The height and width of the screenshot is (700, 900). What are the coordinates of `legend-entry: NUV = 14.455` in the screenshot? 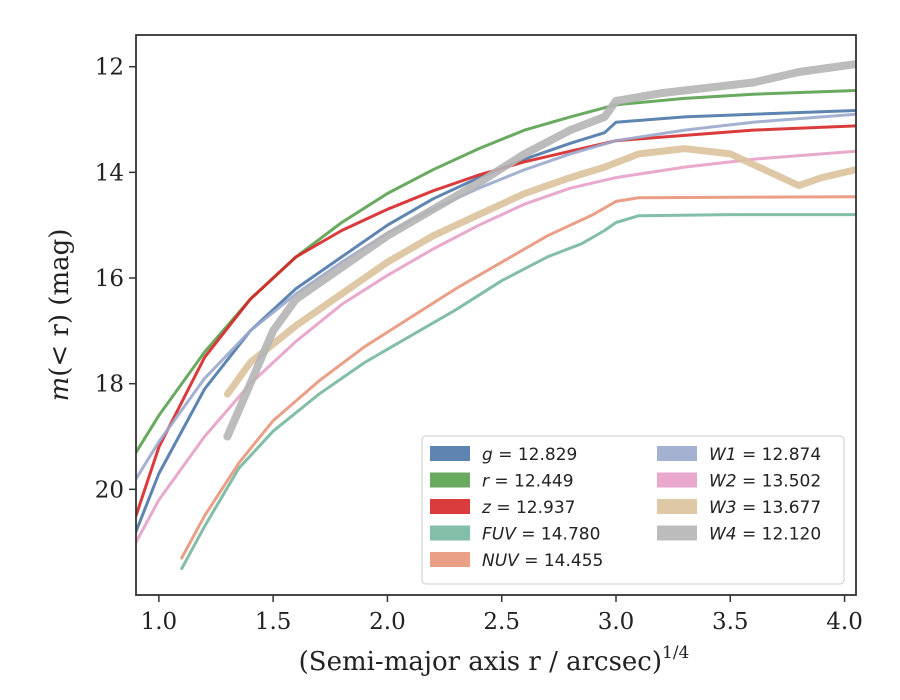 It's located at (542, 561).